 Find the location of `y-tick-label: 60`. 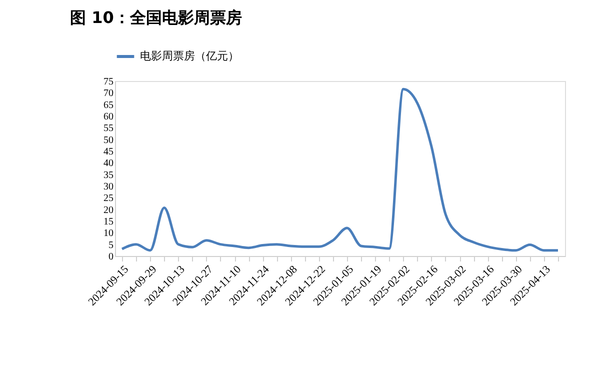

y-tick-label: 60 is located at coordinates (109, 117).